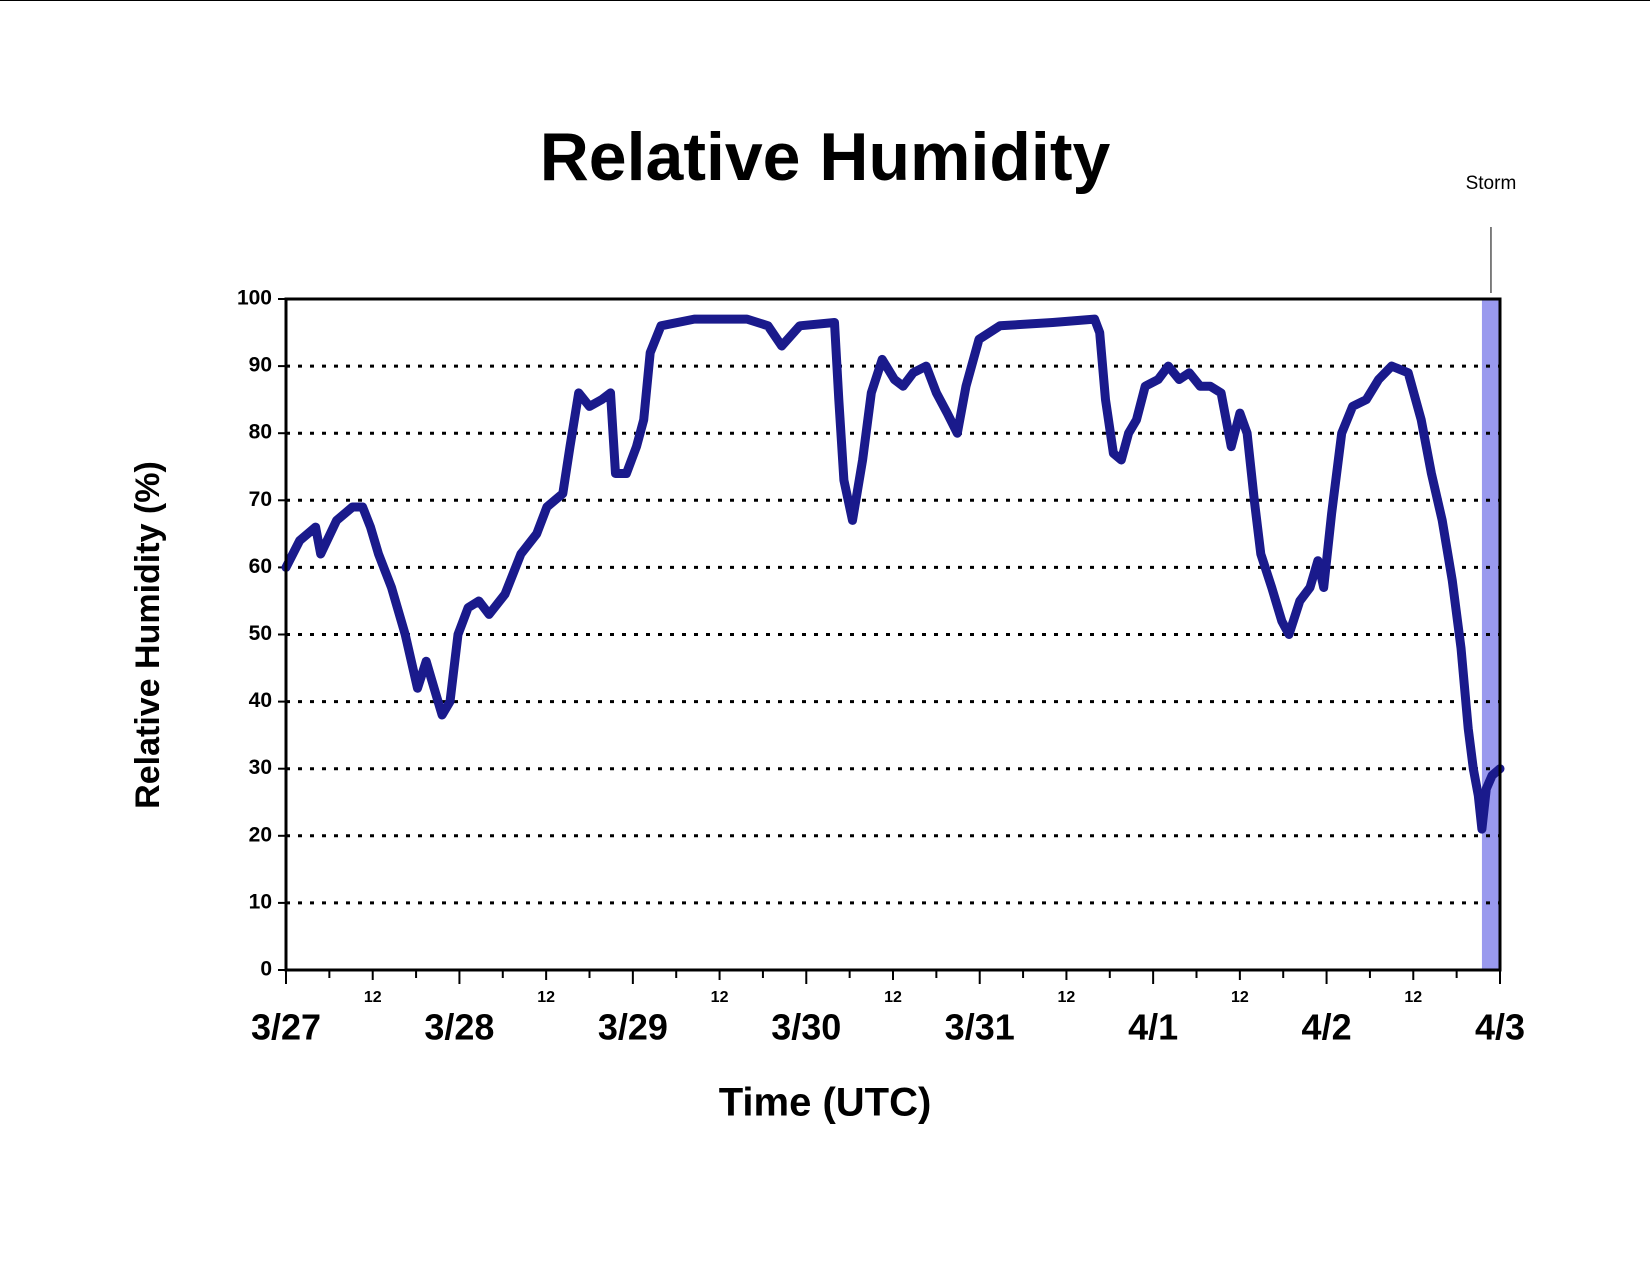 This screenshot has height=1275, width=1650. Describe the element at coordinates (260, 700) in the screenshot. I see `y-tick-label: 40` at that location.